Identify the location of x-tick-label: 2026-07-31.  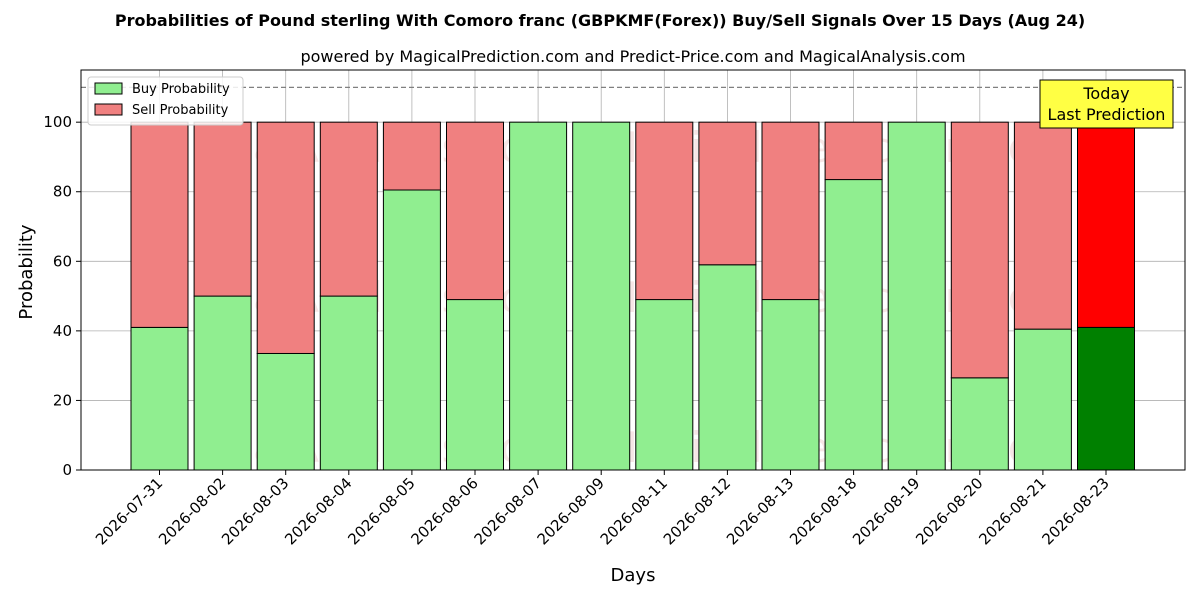
(129, 511).